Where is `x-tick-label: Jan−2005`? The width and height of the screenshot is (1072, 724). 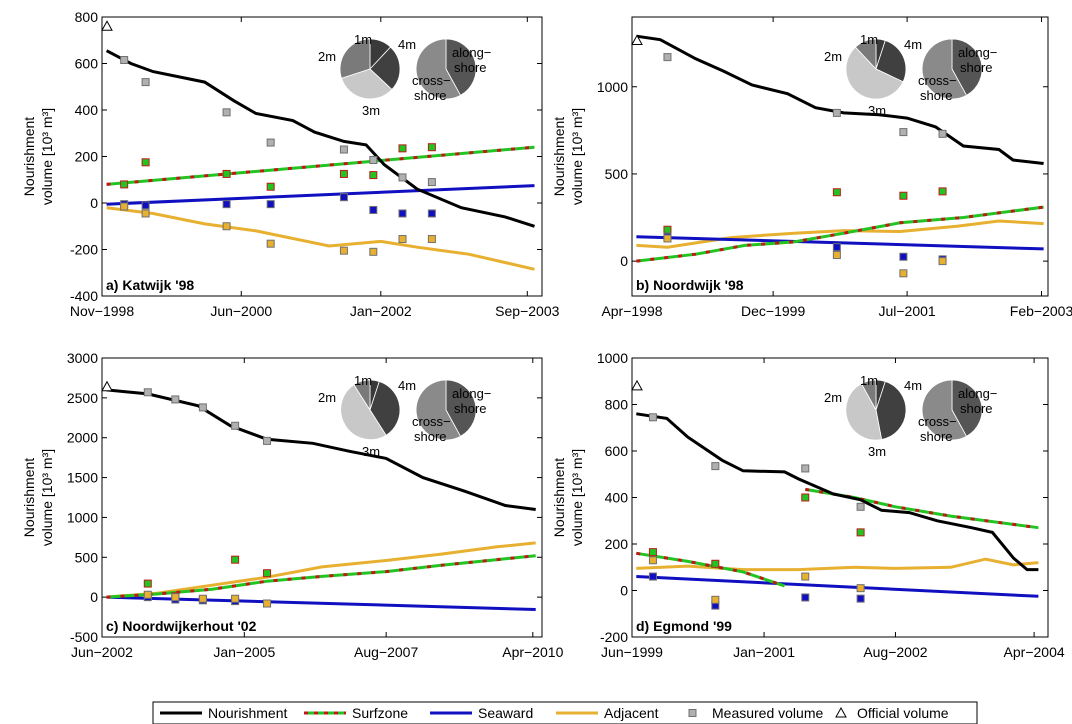
x-tick-label: Jan−2005 is located at coordinates (244, 652).